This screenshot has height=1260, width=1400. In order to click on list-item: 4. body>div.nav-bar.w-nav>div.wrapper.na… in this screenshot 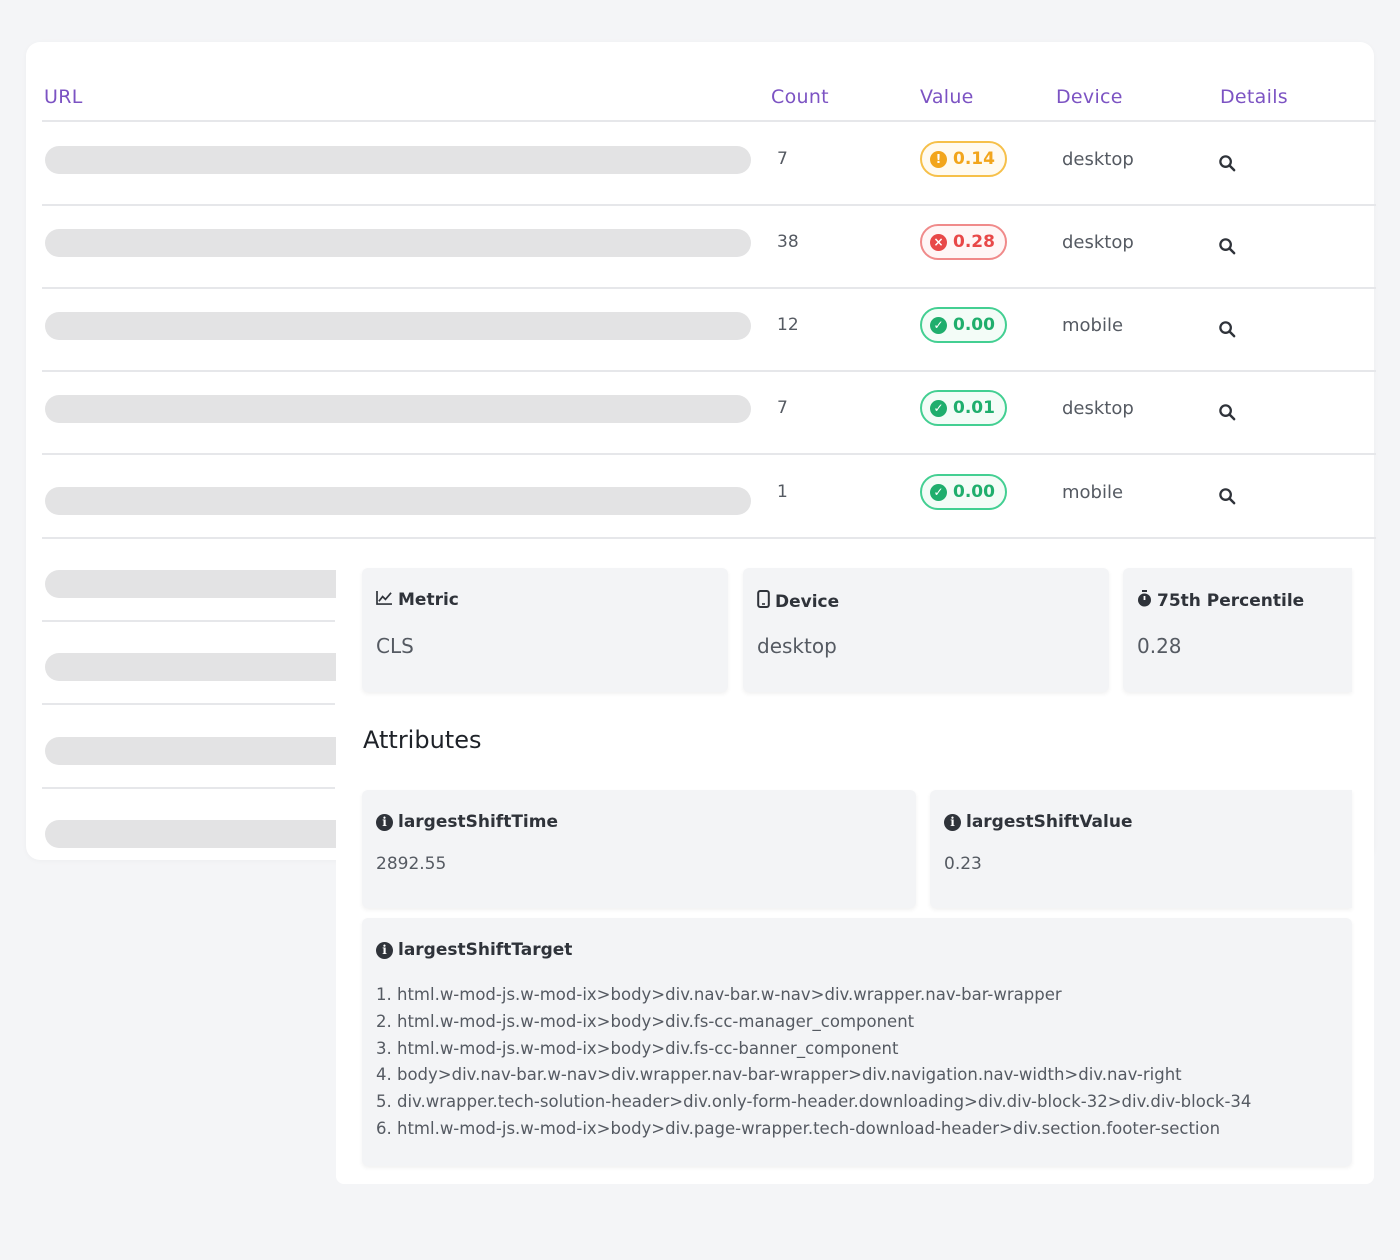, I will do `click(779, 1075)`.